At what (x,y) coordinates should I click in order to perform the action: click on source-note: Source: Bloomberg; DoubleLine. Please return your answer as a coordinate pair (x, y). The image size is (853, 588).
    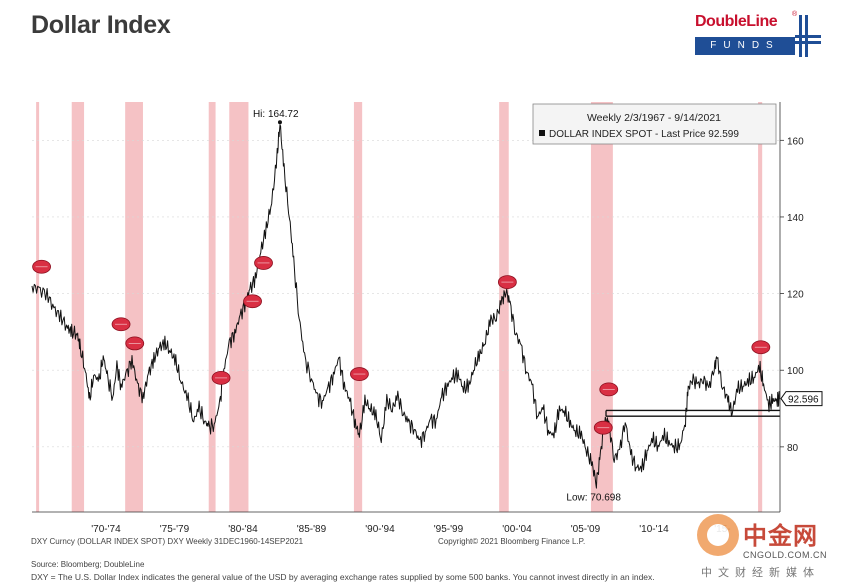
    Looking at the image, I should click on (88, 564).